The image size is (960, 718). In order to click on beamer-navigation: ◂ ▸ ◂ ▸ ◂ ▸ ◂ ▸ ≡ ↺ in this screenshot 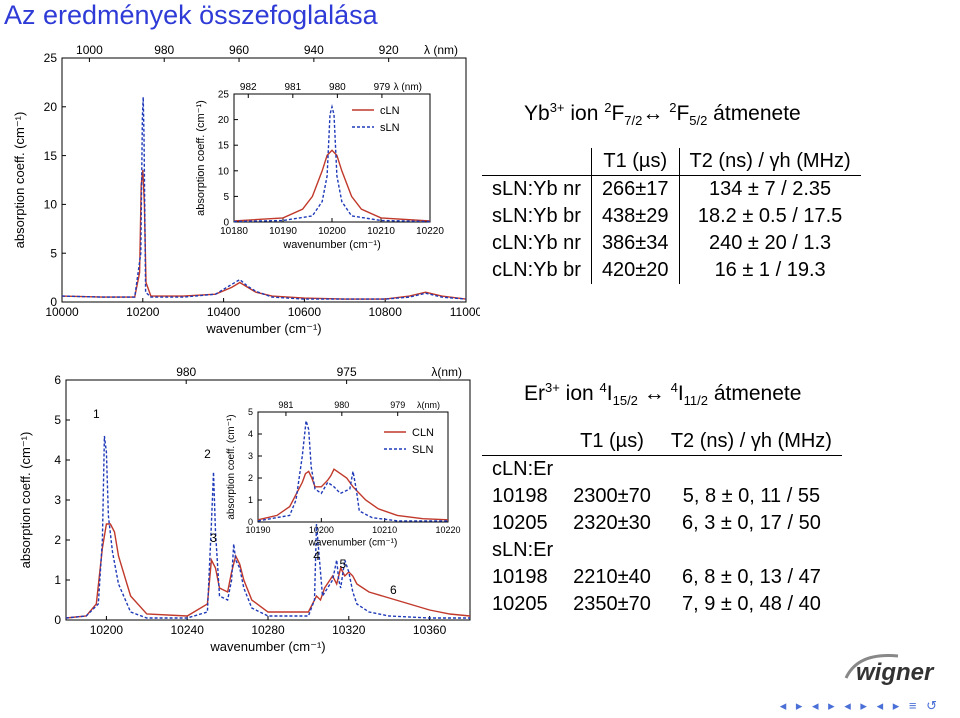, I will do `click(860, 706)`.